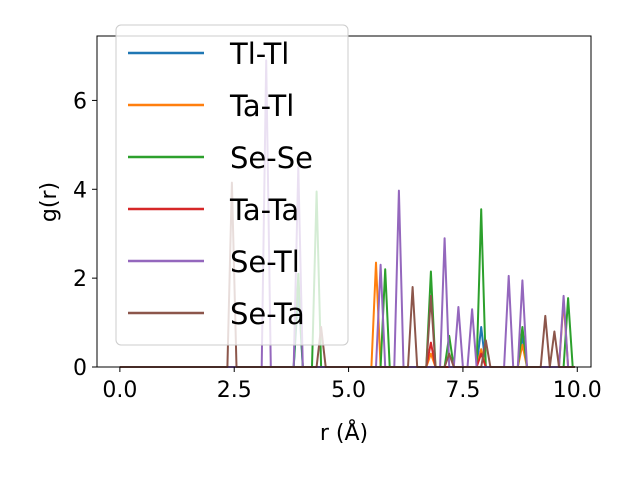 This screenshot has width=640, height=480. Describe the element at coordinates (85, 235) in the screenshot. I see `y-axis: 0 2 4 6` at that location.